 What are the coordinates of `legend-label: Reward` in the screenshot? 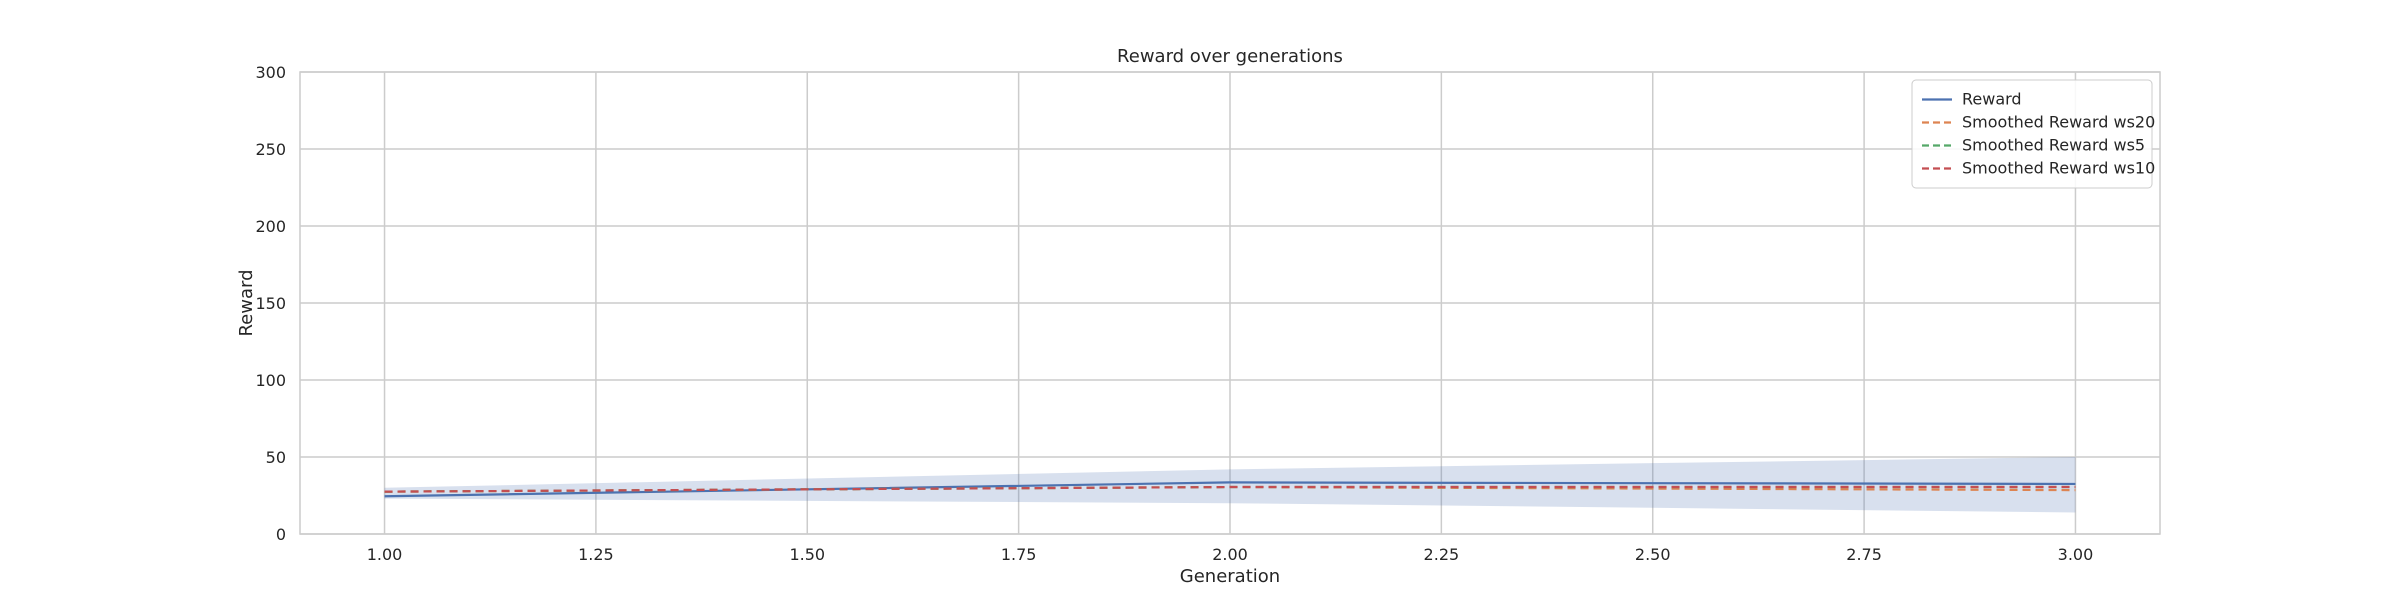 It's located at (1992, 99).